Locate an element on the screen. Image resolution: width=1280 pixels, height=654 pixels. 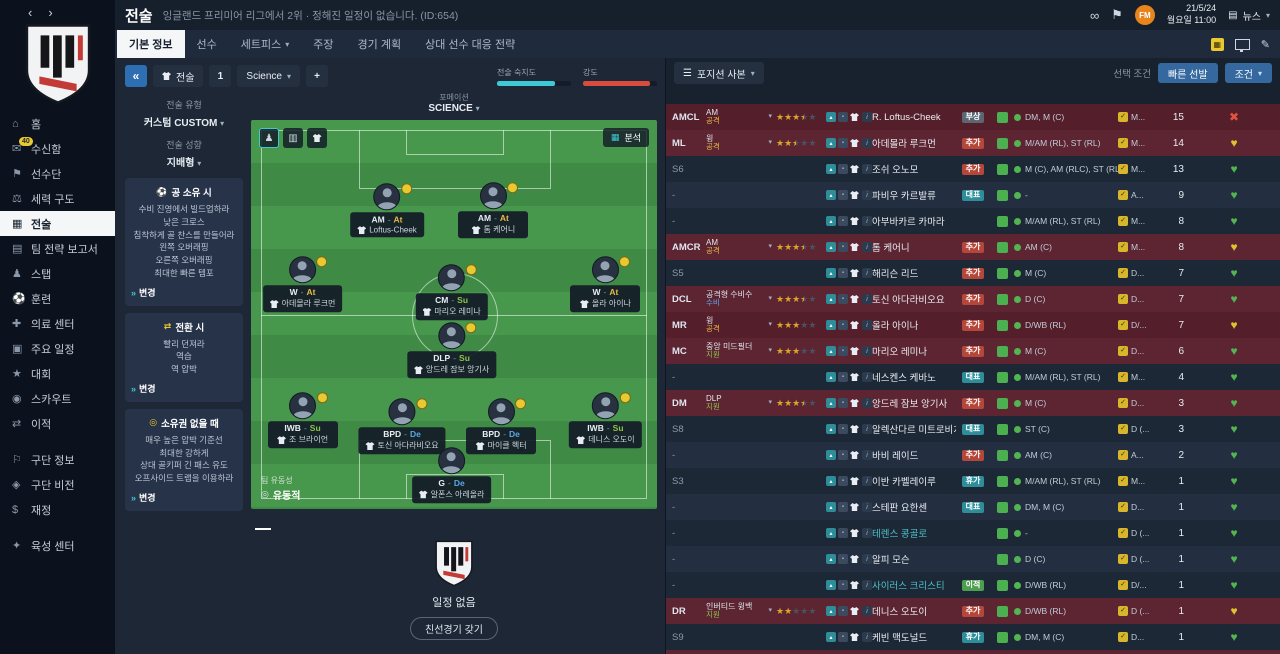
binoculars-icon: ∞ is located at coordinates (1094, 15).